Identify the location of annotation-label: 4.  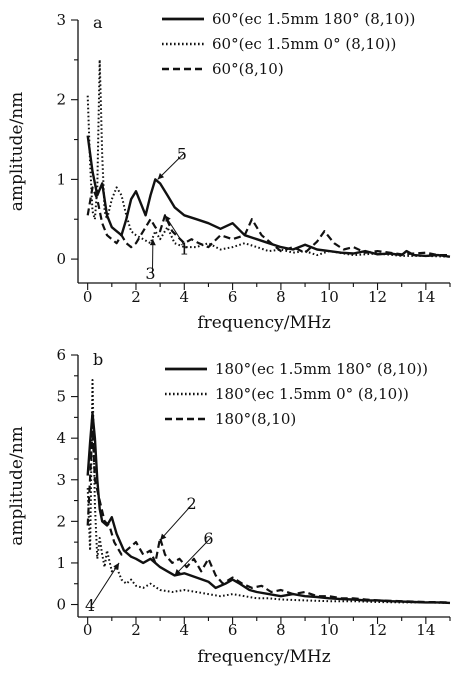
(90, 605).